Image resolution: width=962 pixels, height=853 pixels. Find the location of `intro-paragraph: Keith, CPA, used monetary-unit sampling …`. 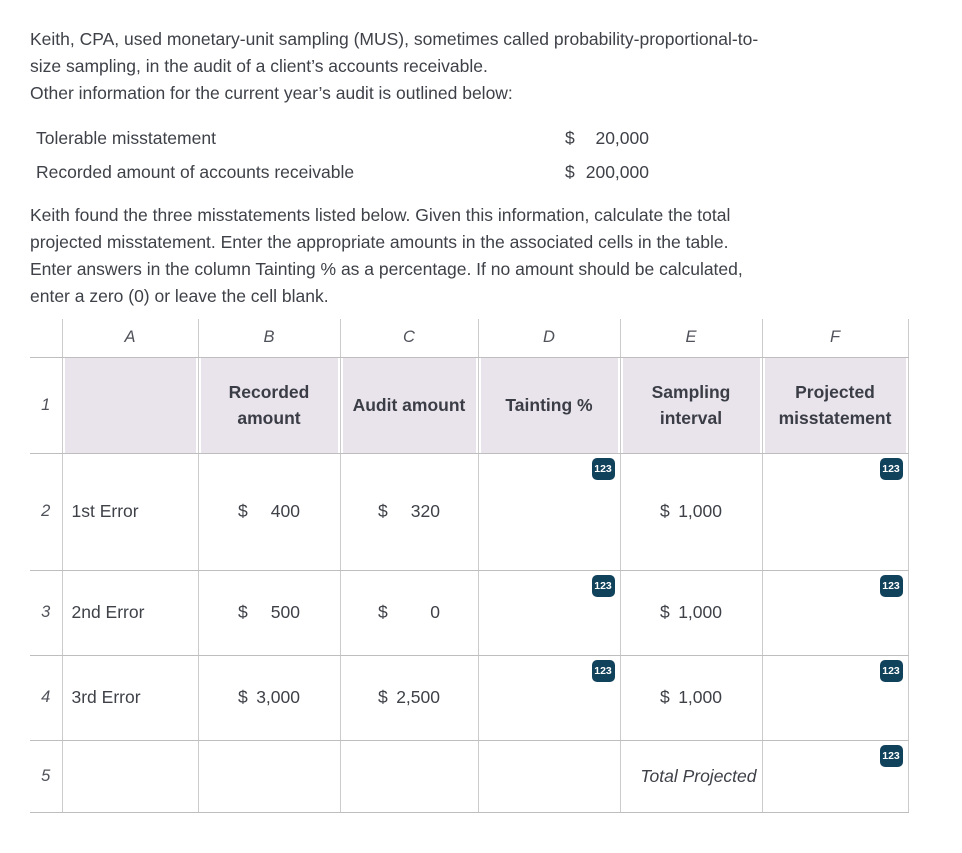

intro-paragraph: Keith, CPA, used monetary-unit sampling … is located at coordinates (486, 66).